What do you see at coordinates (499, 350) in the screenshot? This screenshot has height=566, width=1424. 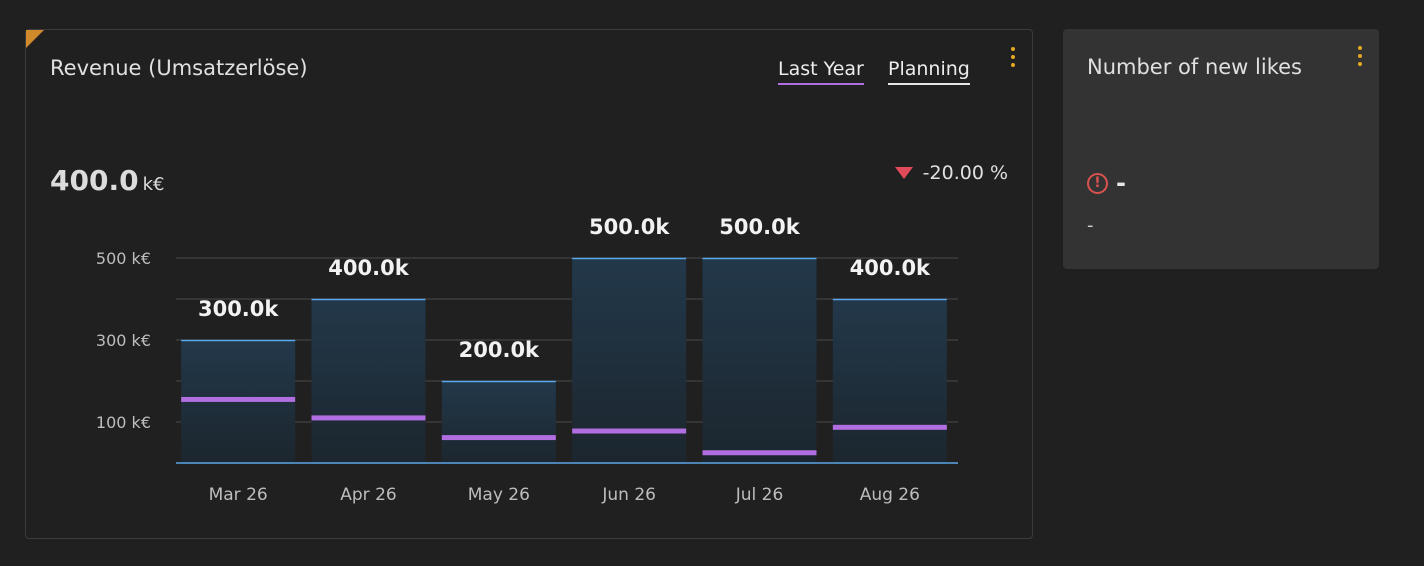 I see `data-label: 200.0k` at bounding box center [499, 350].